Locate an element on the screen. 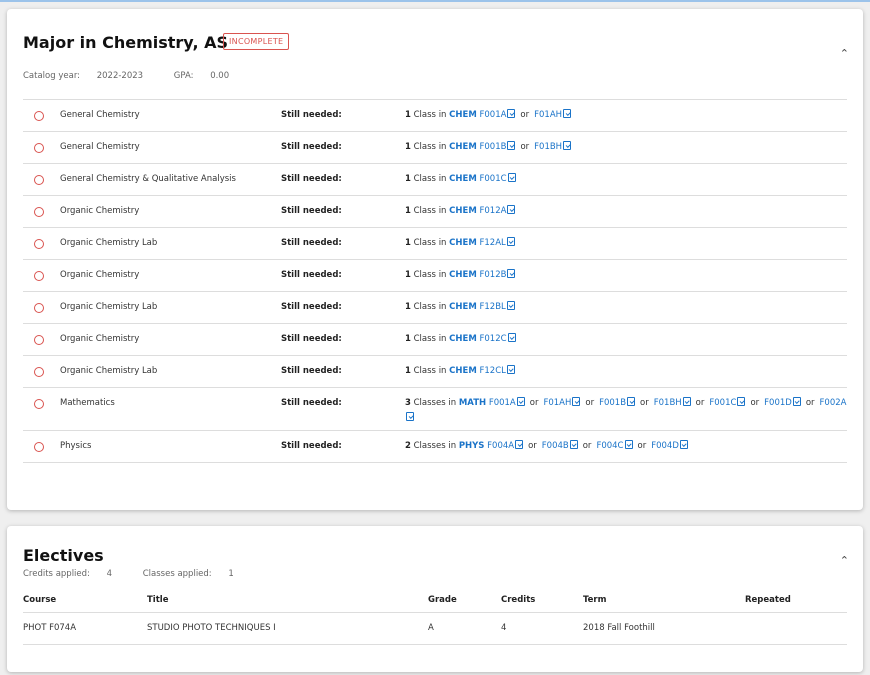  course-link: F004B is located at coordinates (559, 445).